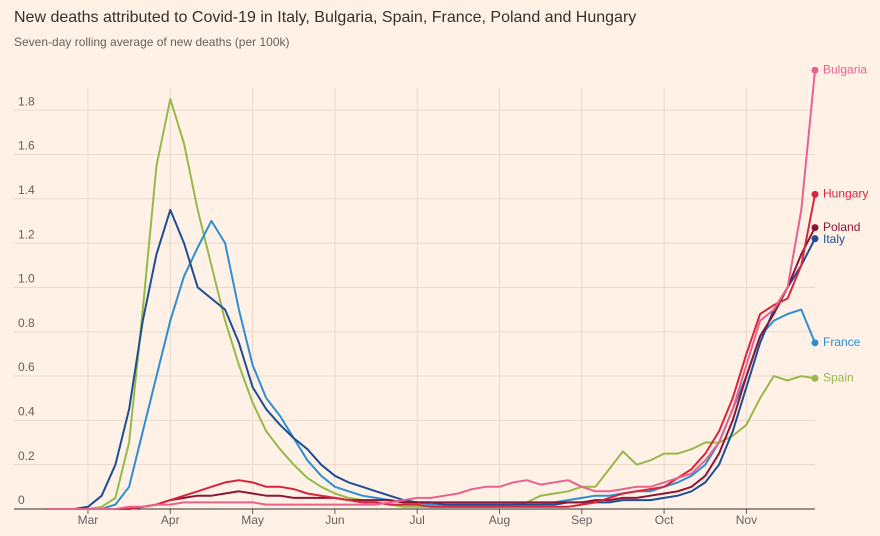 This screenshot has width=880, height=536. Describe the element at coordinates (845, 69) in the screenshot. I see `legend-label: Bulgaria` at that location.